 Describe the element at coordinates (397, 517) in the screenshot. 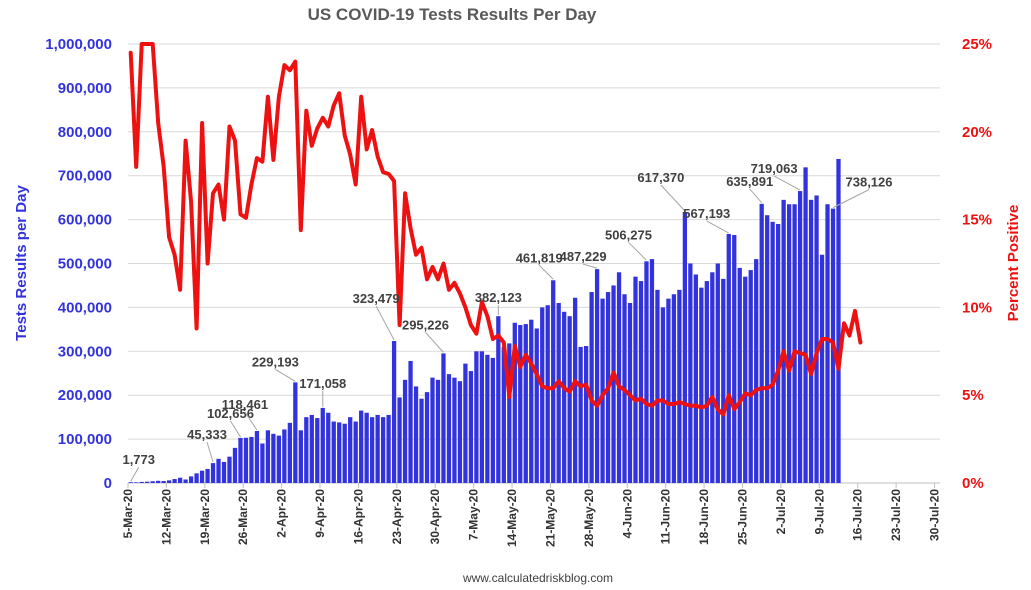

I see `x-tick-label: 23-Apr-20` at that location.